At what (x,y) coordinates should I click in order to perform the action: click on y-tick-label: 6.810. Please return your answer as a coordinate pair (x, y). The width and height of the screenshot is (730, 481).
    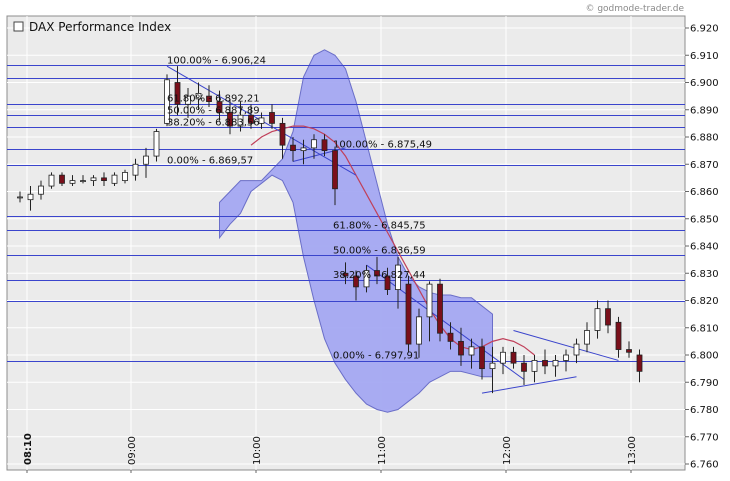
    Looking at the image, I should click on (704, 328).